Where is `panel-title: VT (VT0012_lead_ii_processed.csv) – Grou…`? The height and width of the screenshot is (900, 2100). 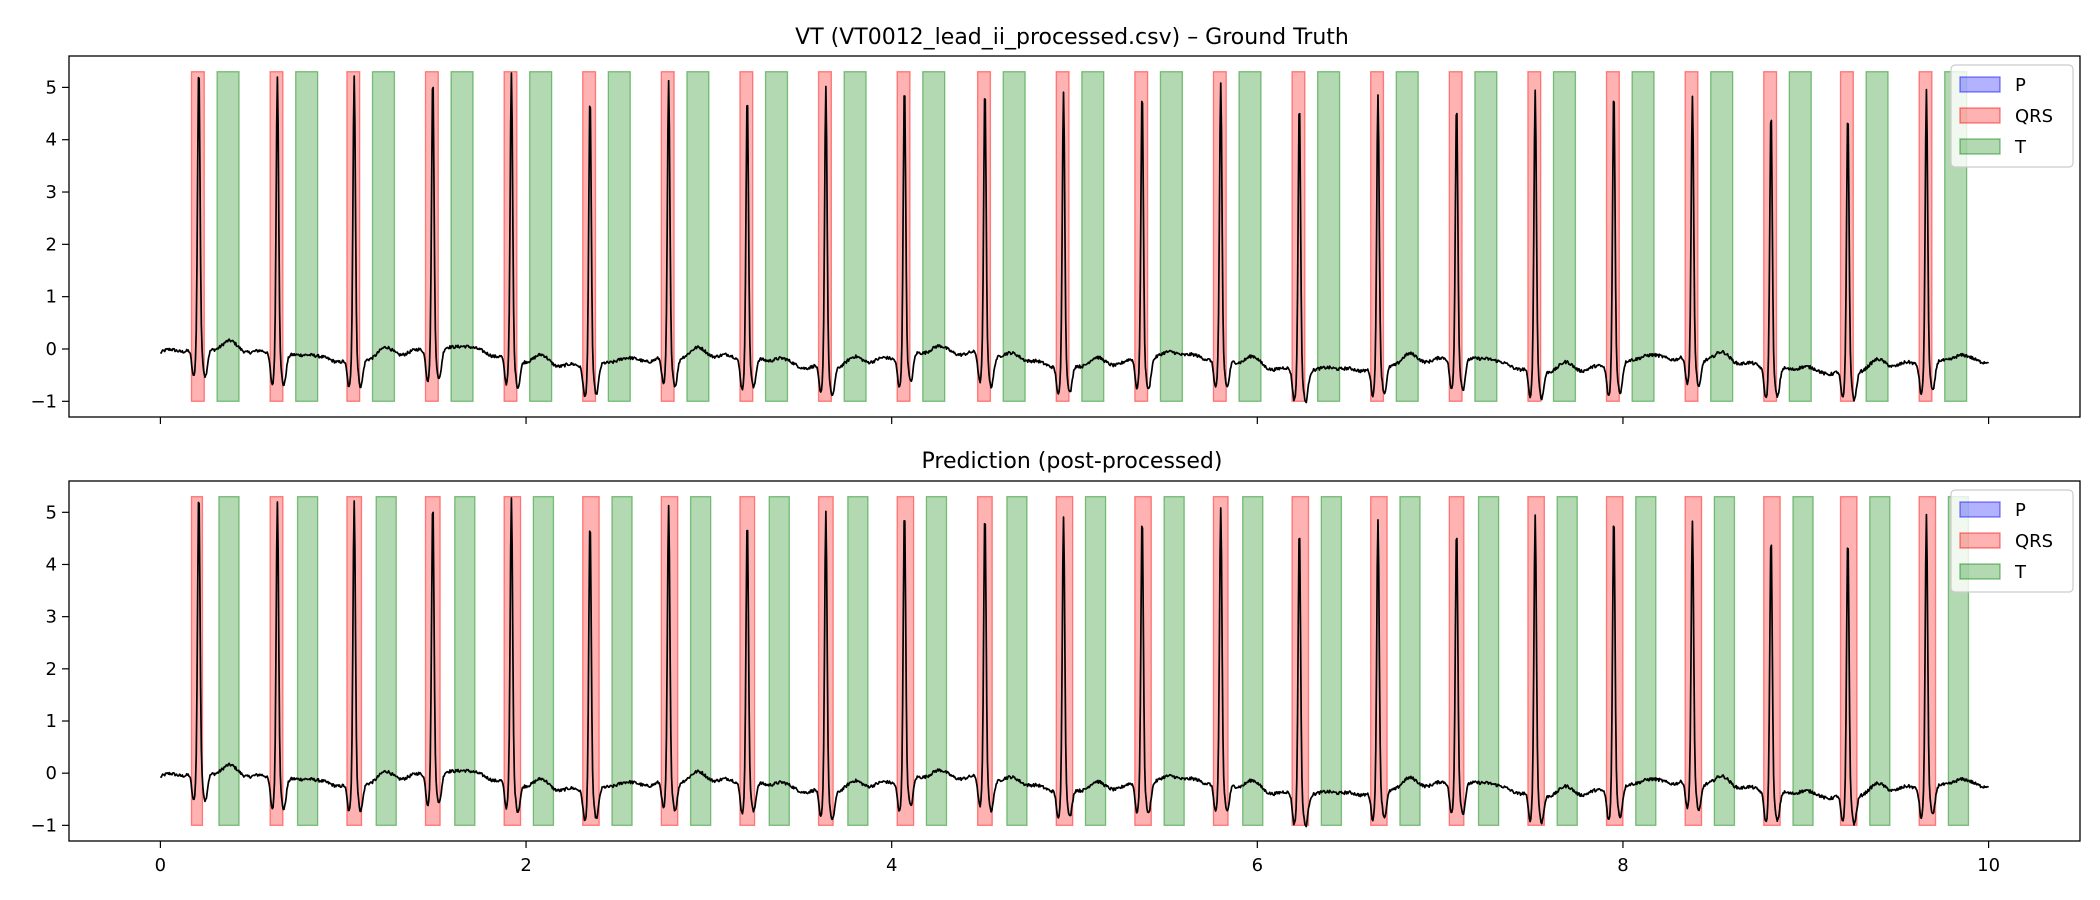
panel-title: VT (VT0012_lead_ii_processed.csv) – Grou… is located at coordinates (1072, 37).